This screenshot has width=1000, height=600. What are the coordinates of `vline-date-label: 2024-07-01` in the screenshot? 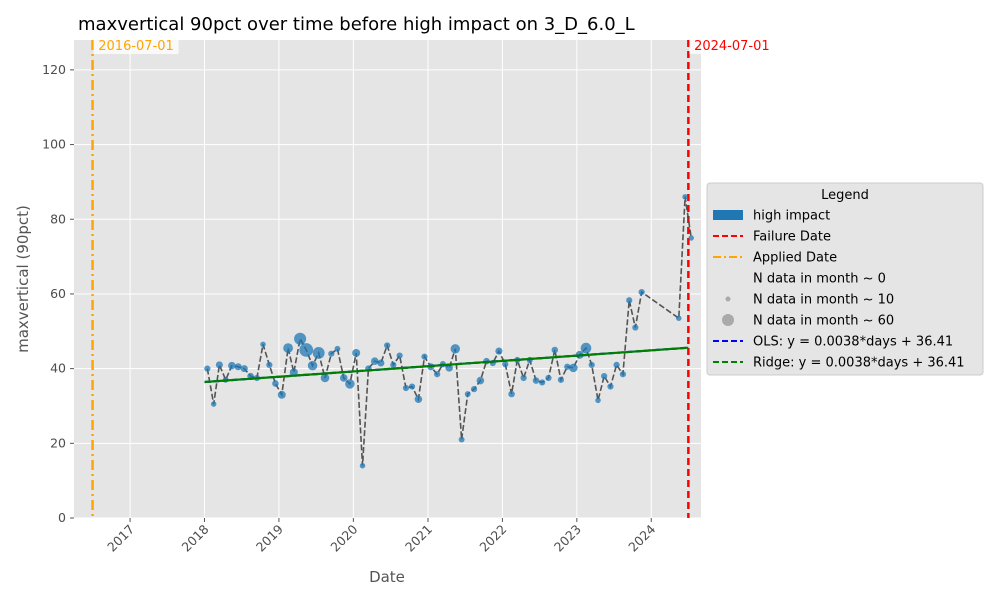 It's located at (732, 46).